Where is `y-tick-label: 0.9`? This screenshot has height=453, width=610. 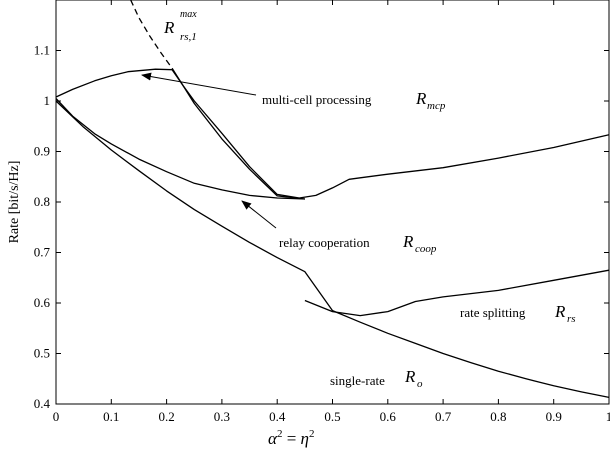
y-tick-label: 0.9 is located at coordinates (42, 151).